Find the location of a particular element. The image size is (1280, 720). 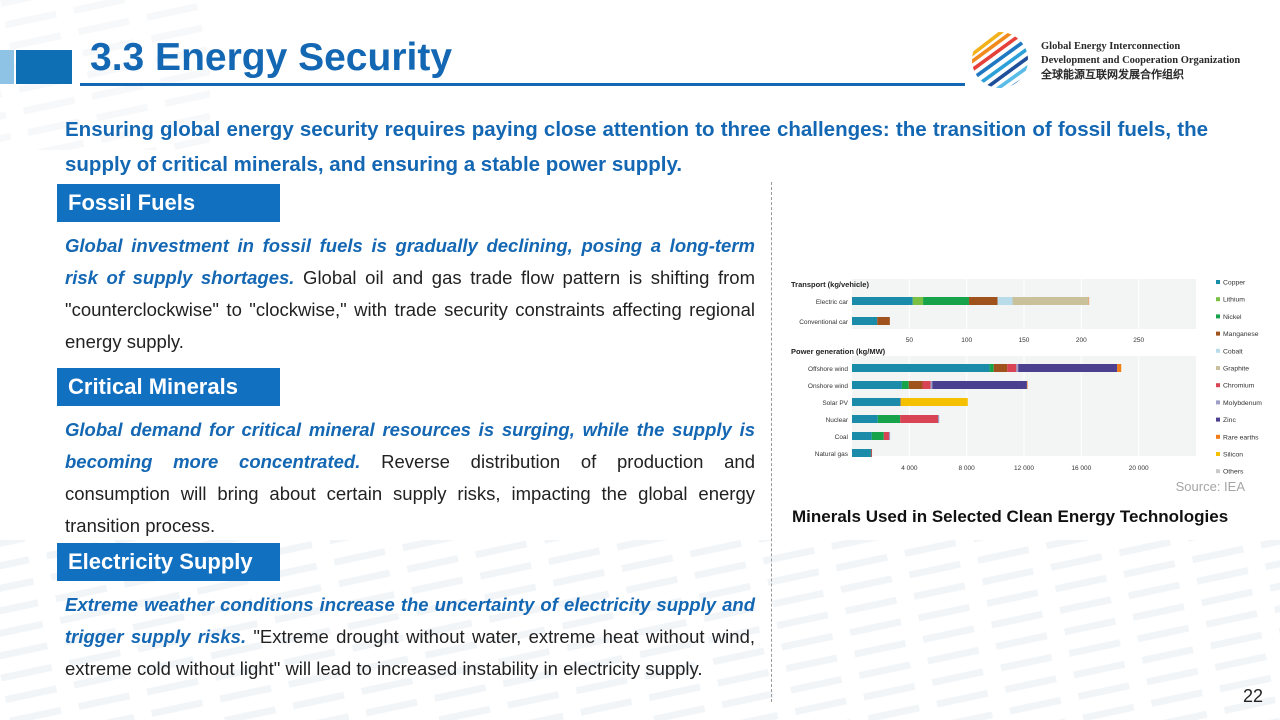

panel-title: Power generation (kg/MW) is located at coordinates (838, 351).